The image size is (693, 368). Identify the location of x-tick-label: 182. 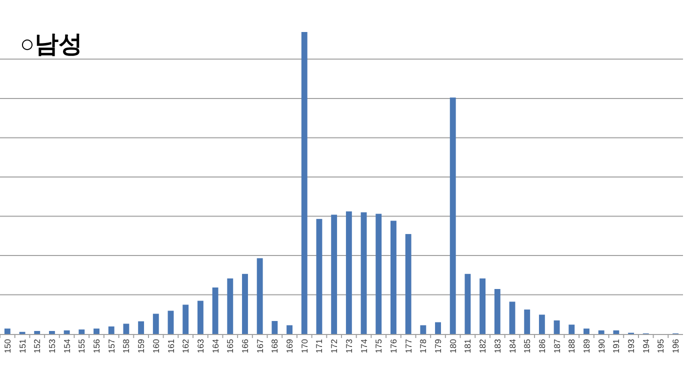
(483, 346).